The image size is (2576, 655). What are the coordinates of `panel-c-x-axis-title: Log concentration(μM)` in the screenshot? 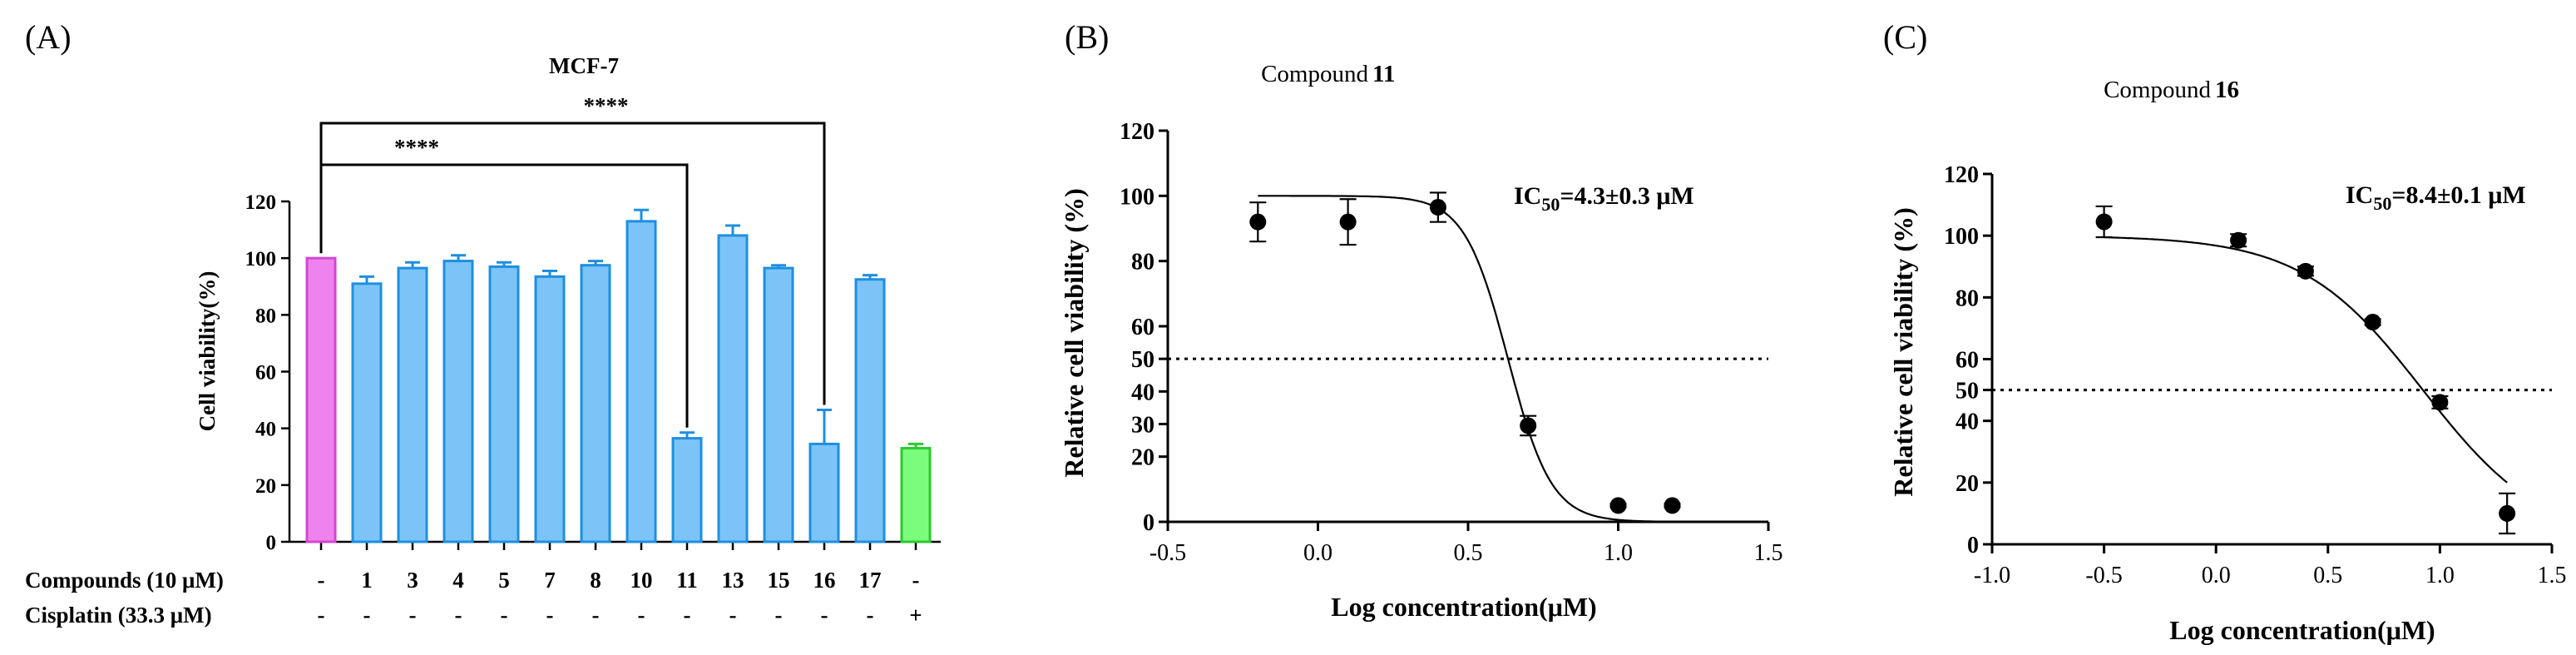 It's located at (2302, 630).